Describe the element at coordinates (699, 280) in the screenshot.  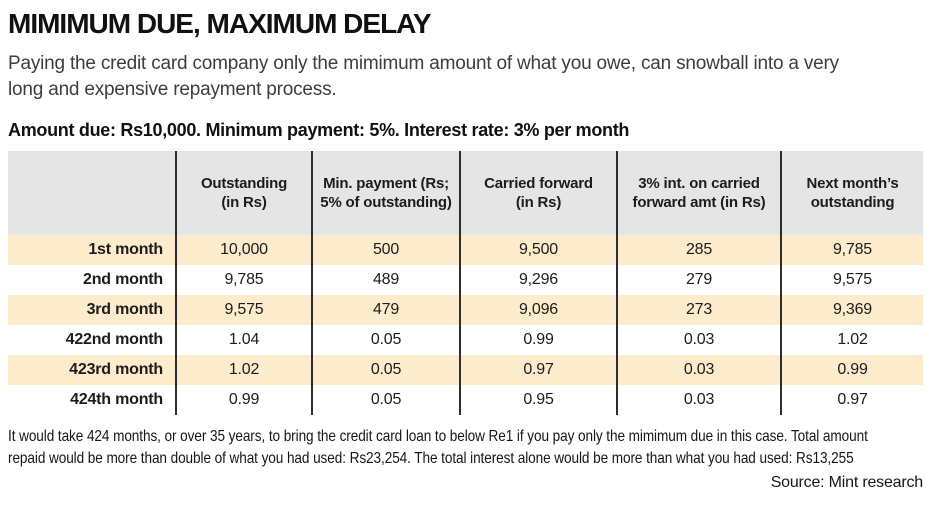
I see `table-cell: 279` at that location.